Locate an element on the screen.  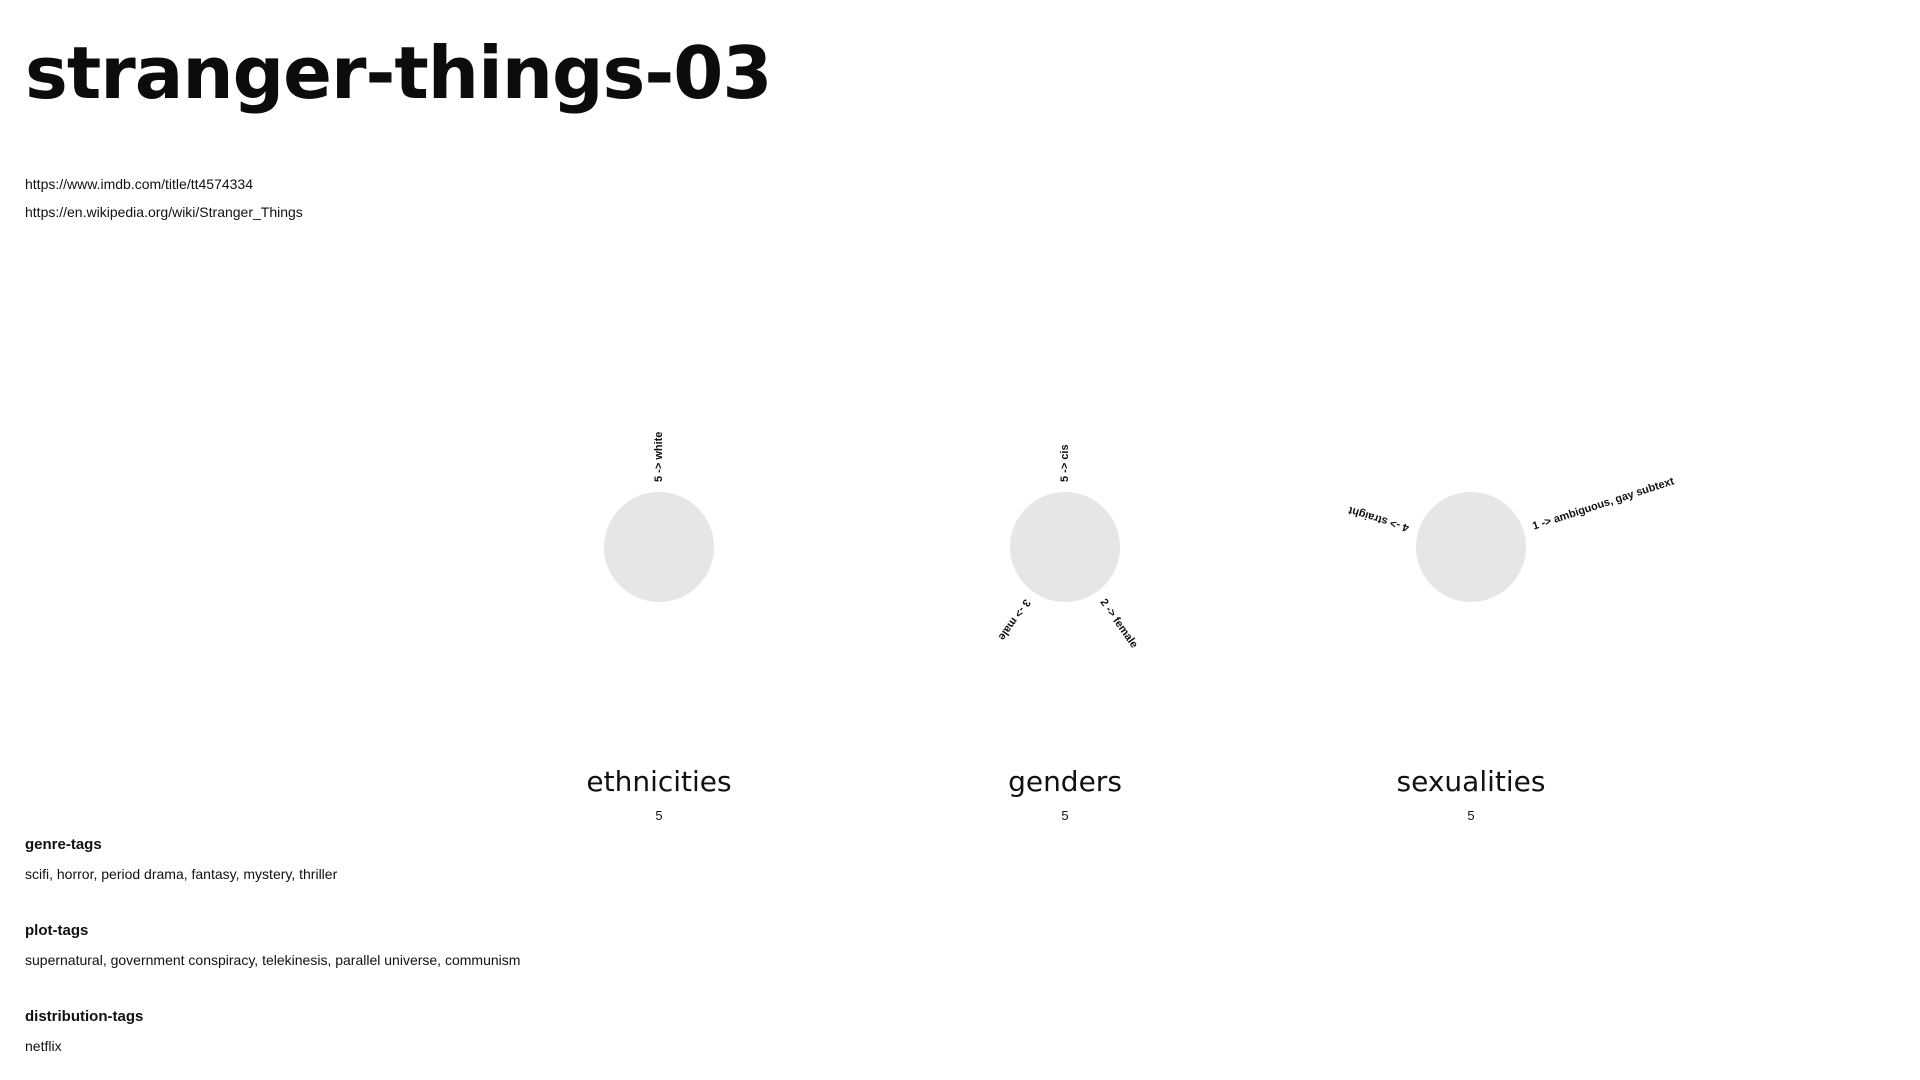
distribution-tags-heading: distribution-tags is located at coordinates (84, 1016).